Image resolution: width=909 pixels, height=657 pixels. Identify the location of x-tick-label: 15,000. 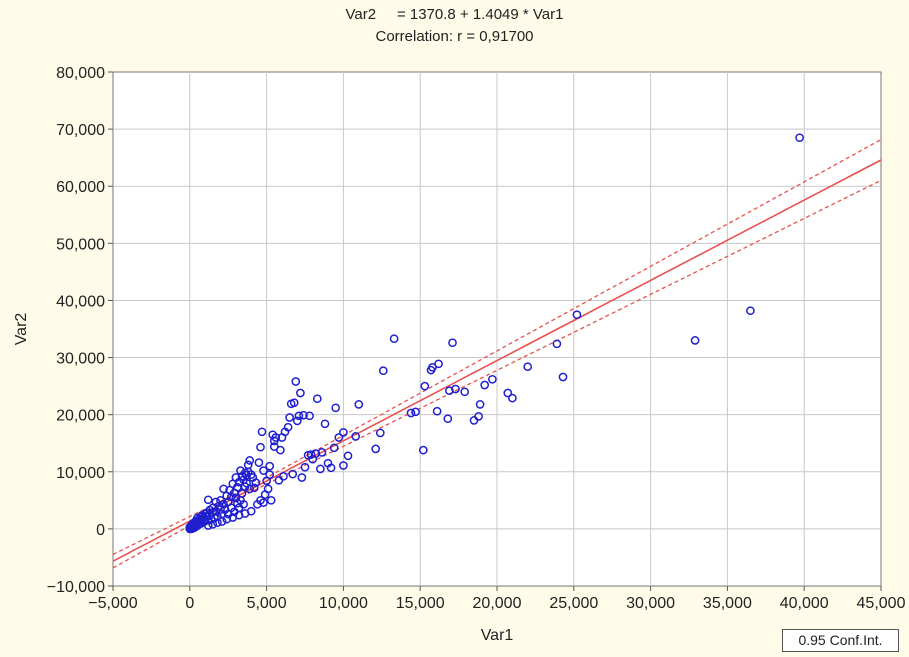
(420, 603).